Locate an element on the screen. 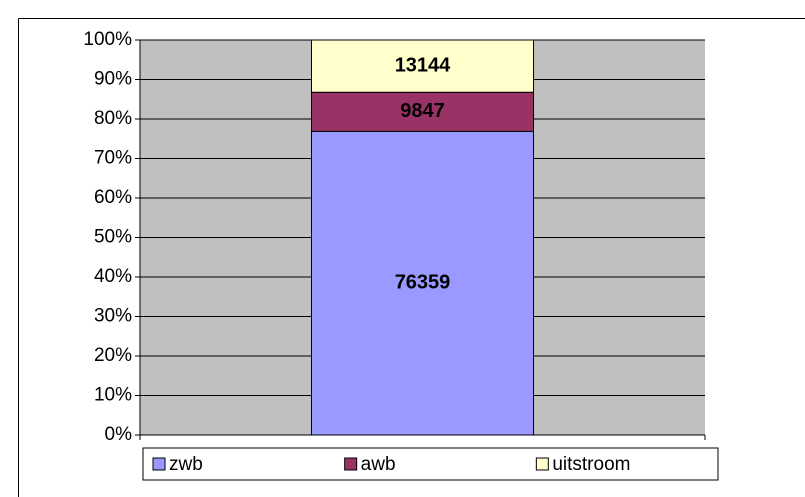  legend-box is located at coordinates (430, 464).